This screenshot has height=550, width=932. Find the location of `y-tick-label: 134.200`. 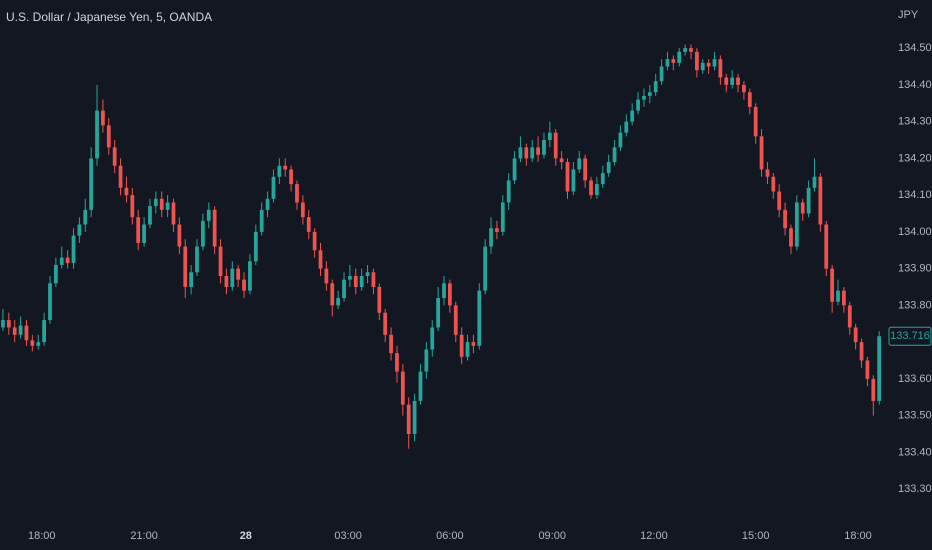

y-tick-label: 134.200 is located at coordinates (915, 158).